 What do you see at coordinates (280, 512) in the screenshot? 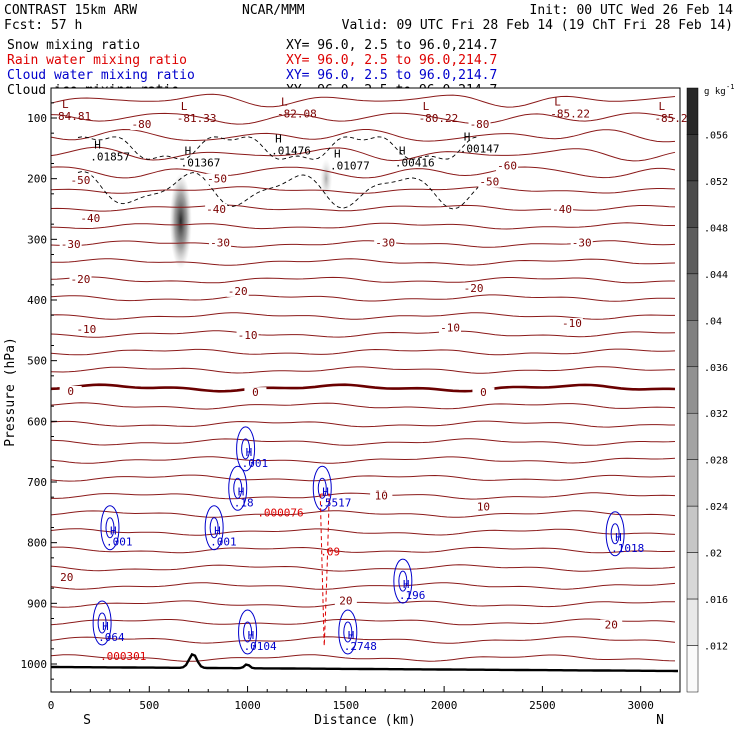
I see `rain-water-max-label: .000076` at bounding box center [280, 512].